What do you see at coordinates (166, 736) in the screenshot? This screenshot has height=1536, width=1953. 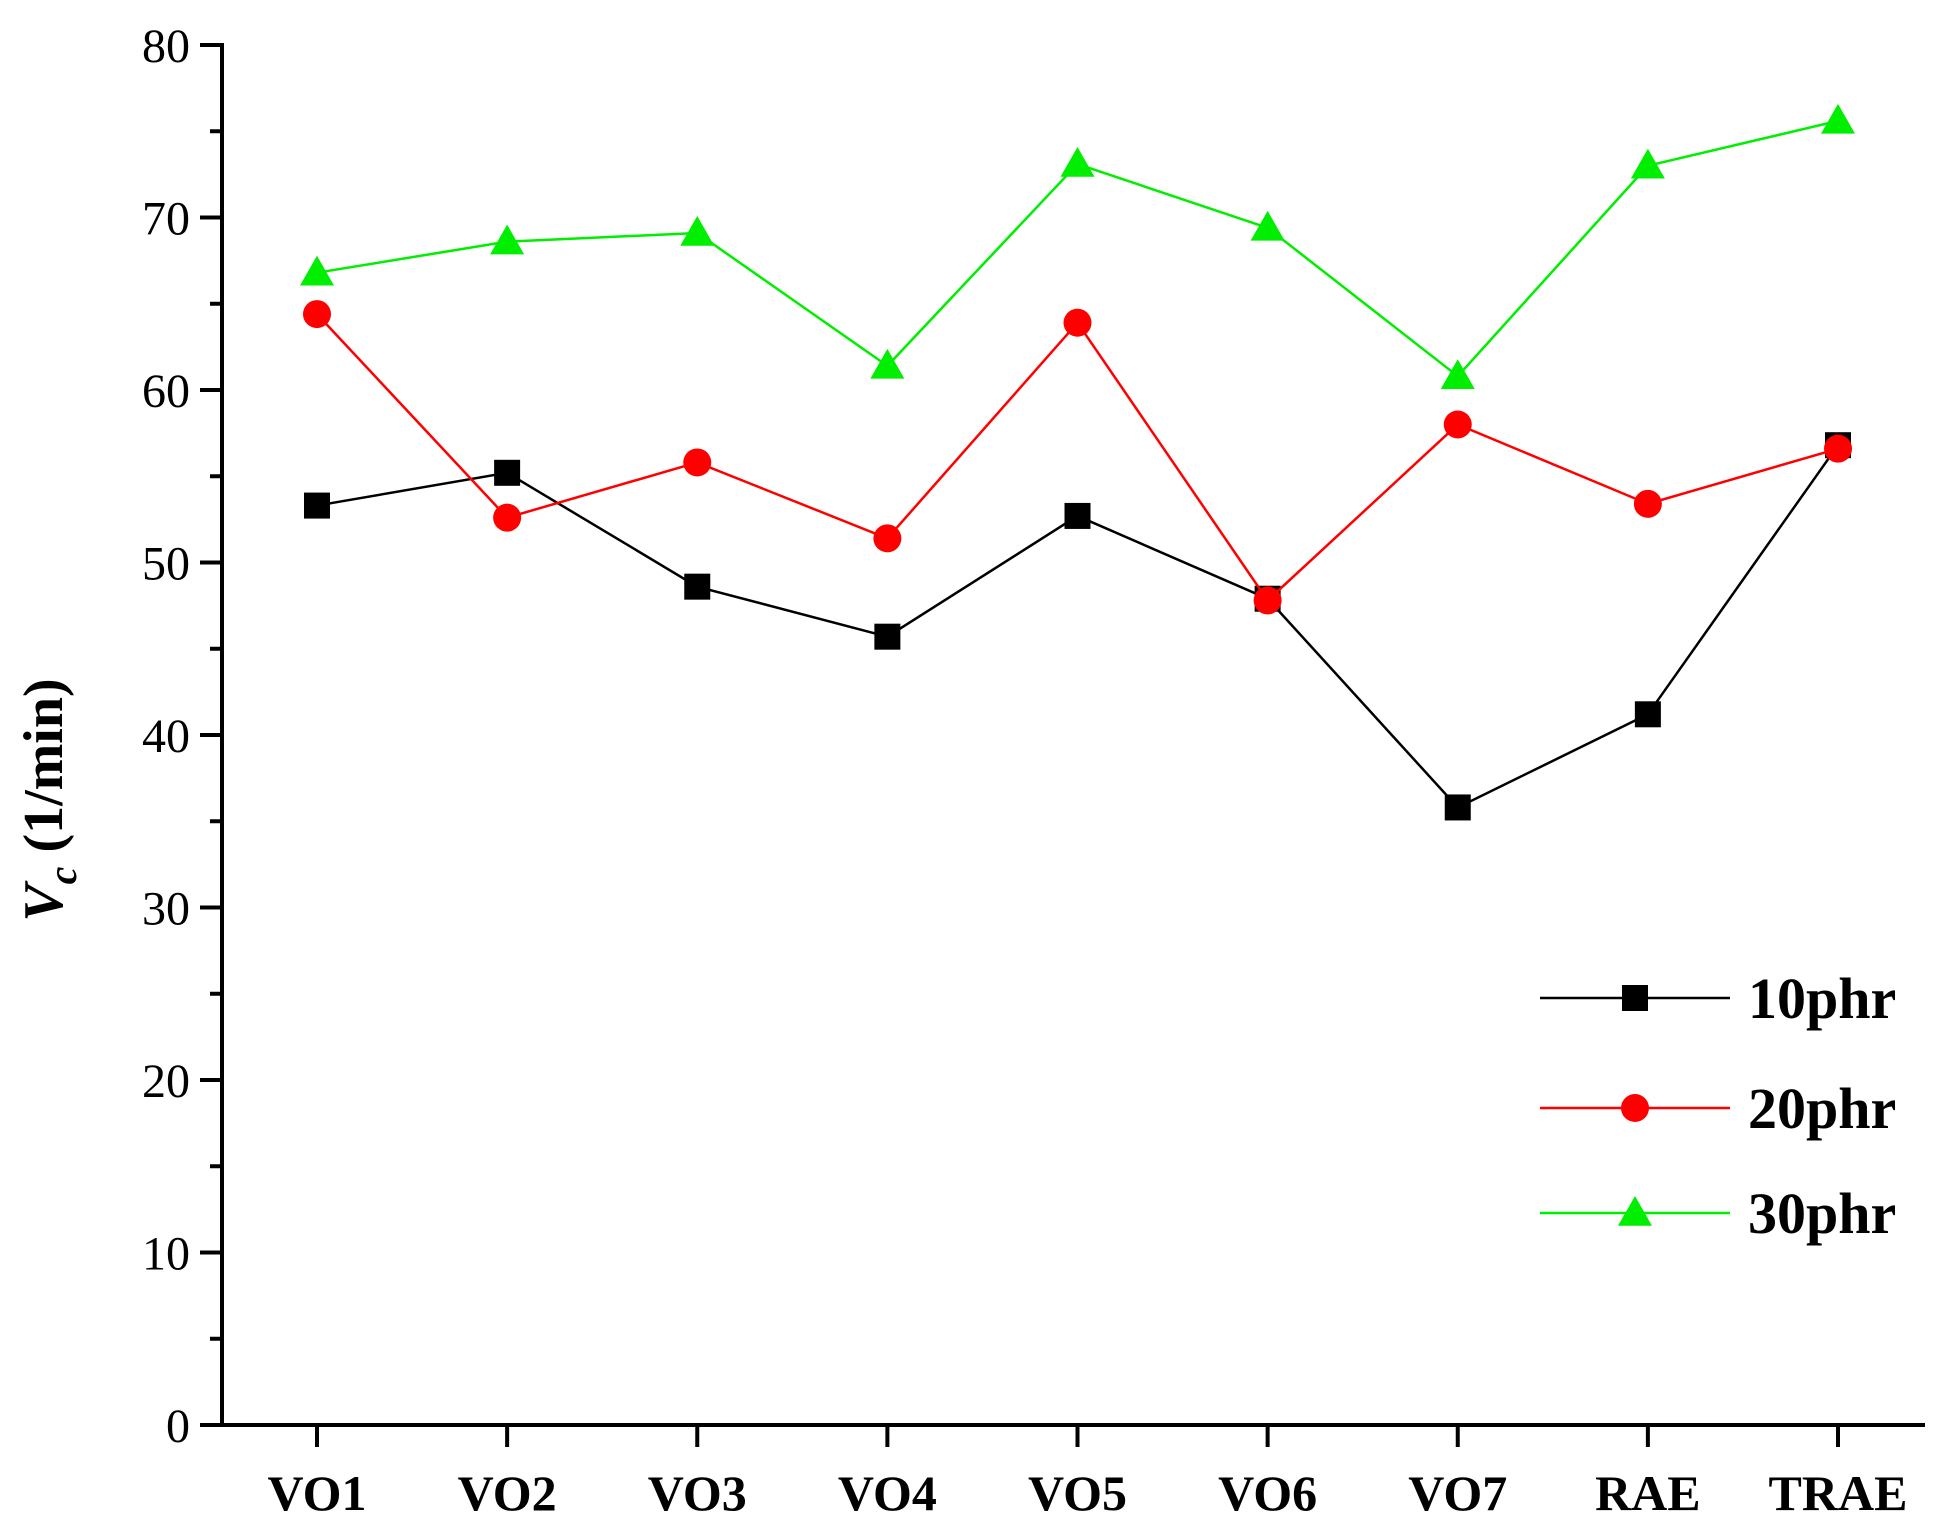 I see `y-tick-label: 40` at bounding box center [166, 736].